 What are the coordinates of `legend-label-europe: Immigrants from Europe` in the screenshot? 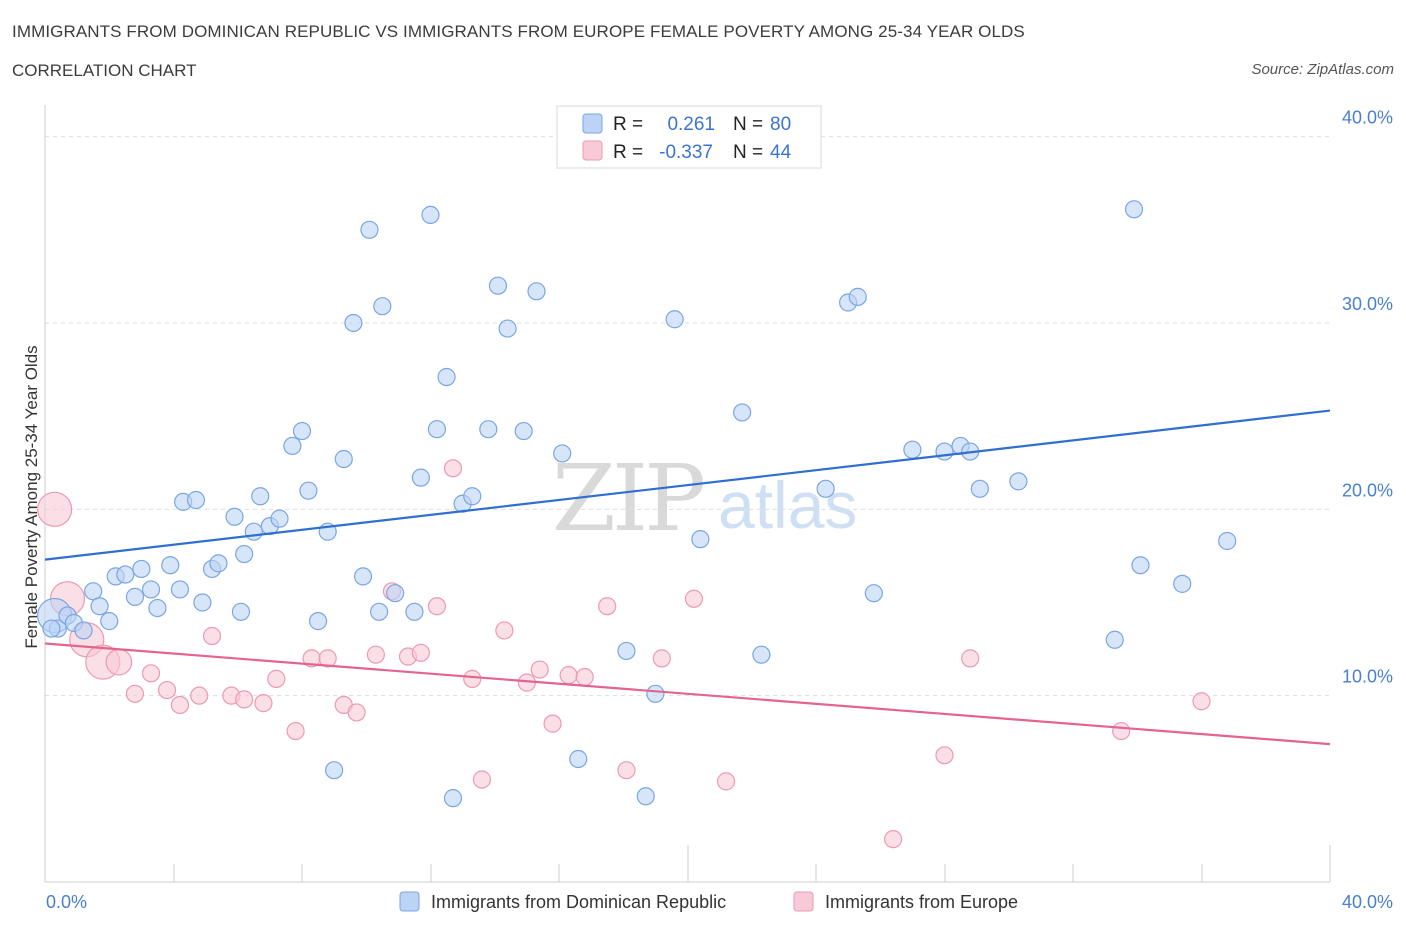 It's located at (921, 902).